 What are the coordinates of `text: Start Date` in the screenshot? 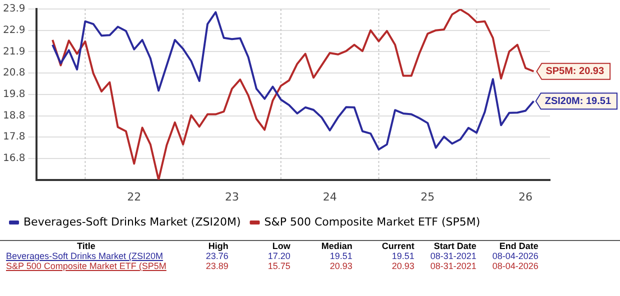 It's located at (455, 246).